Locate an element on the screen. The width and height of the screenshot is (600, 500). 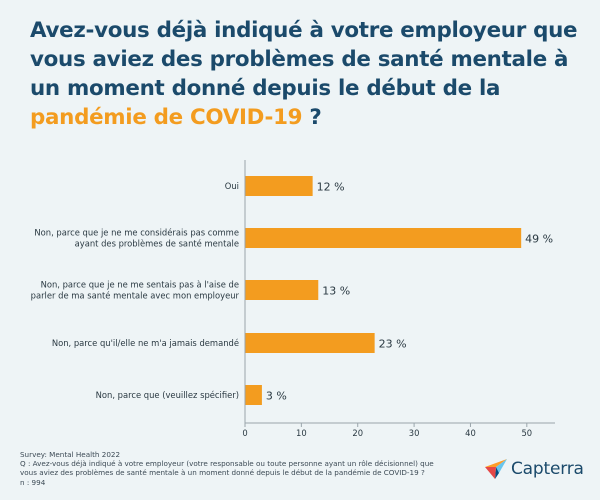
data-label: 3 % is located at coordinates (276, 396).